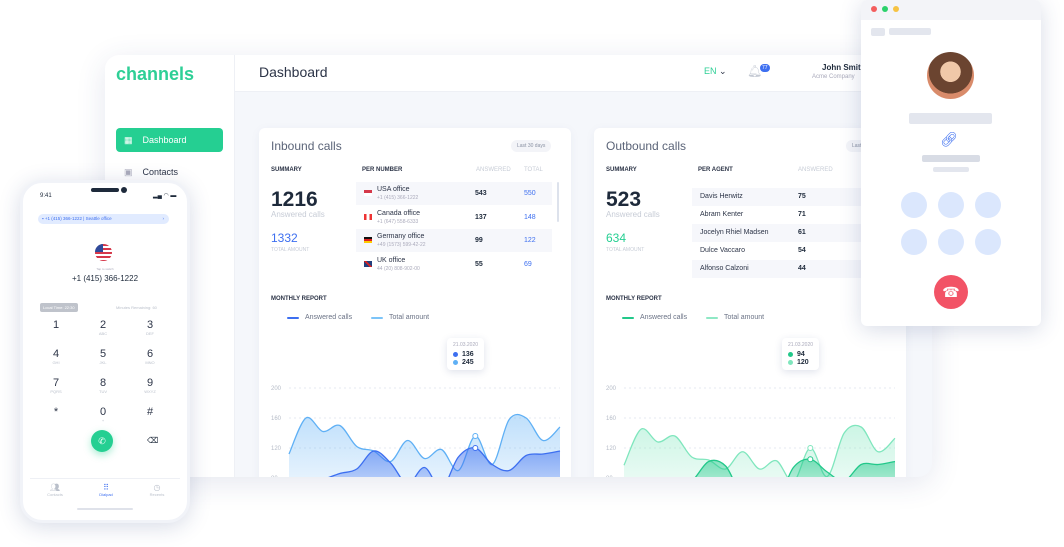  I want to click on answered-value: 75, so click(802, 196).